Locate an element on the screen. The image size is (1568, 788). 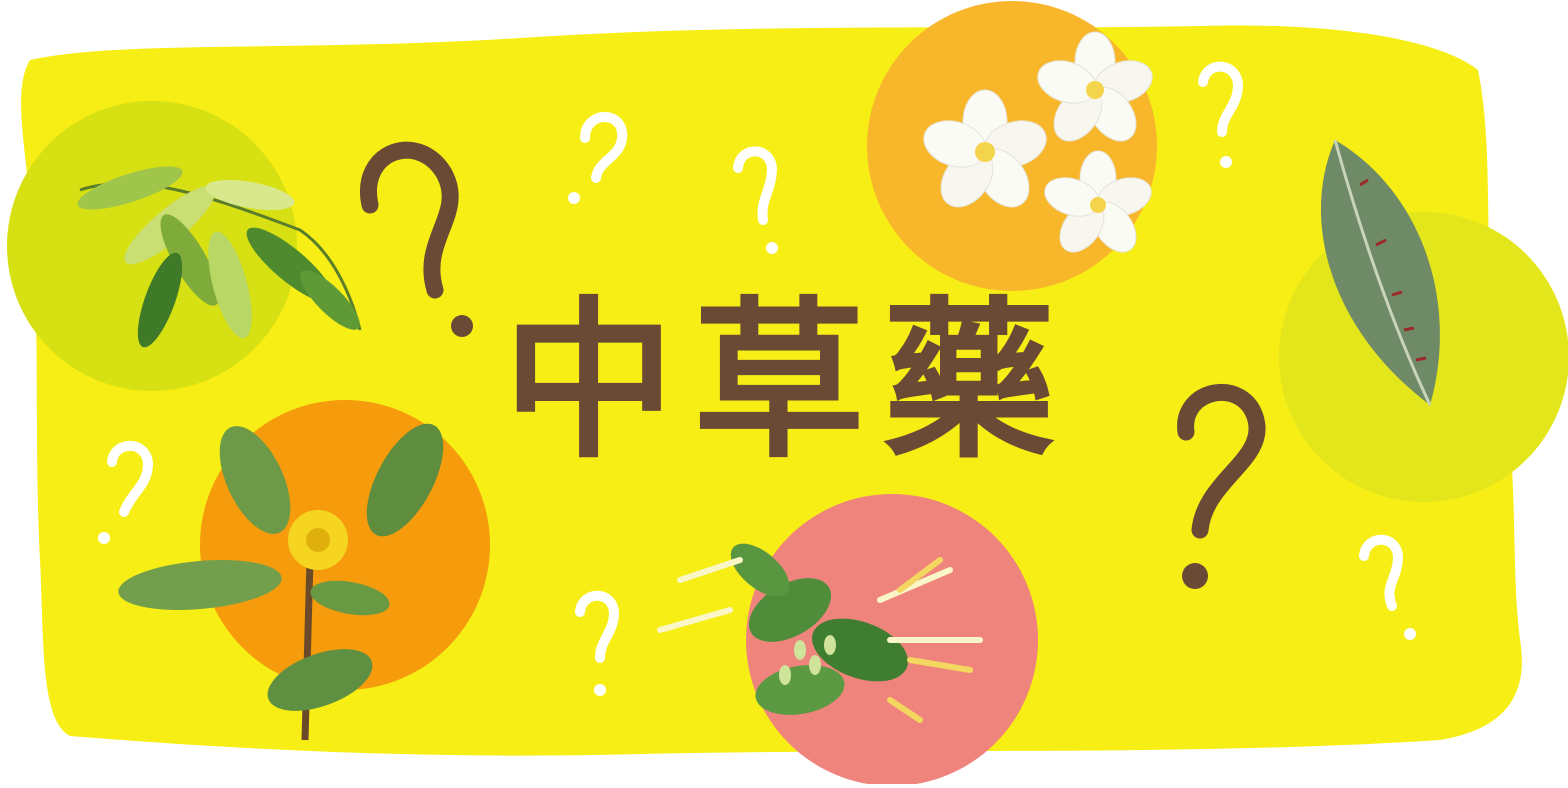
honeysuckle-flower-icon is located at coordinates (820, 633).